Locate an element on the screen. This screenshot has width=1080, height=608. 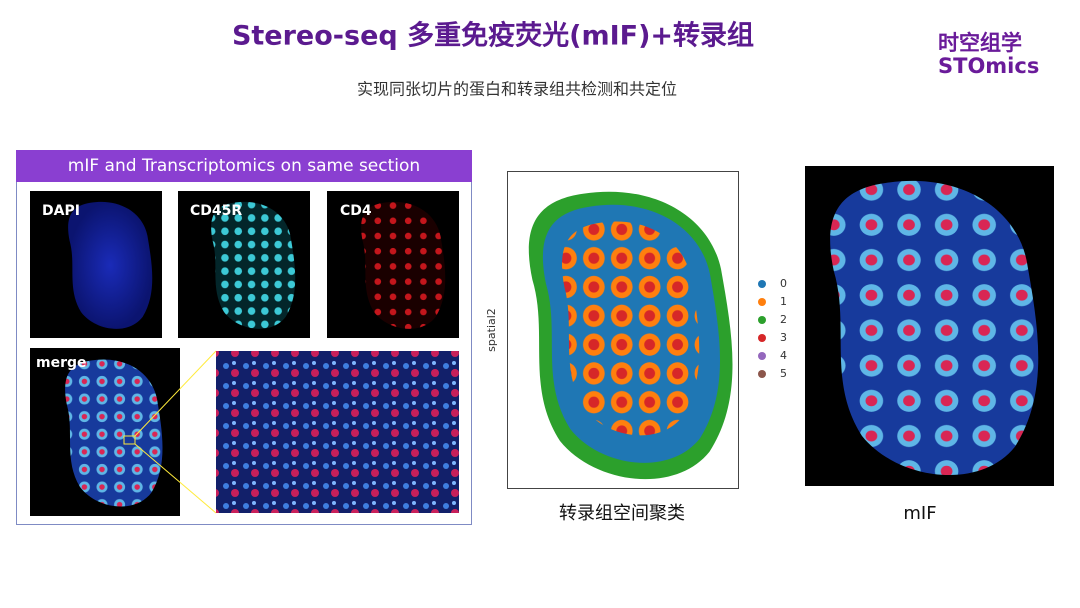
cluster-caption: 转录组空间聚类 is located at coordinates (622, 513).